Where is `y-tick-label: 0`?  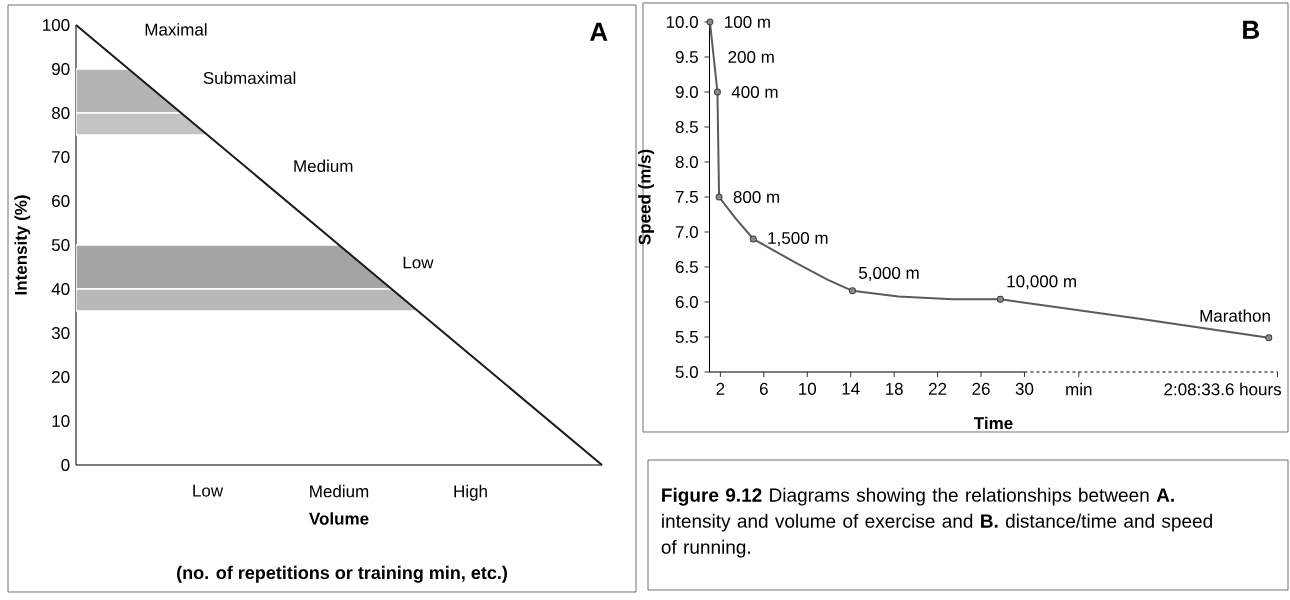
y-tick-label: 0 is located at coordinates (65, 465).